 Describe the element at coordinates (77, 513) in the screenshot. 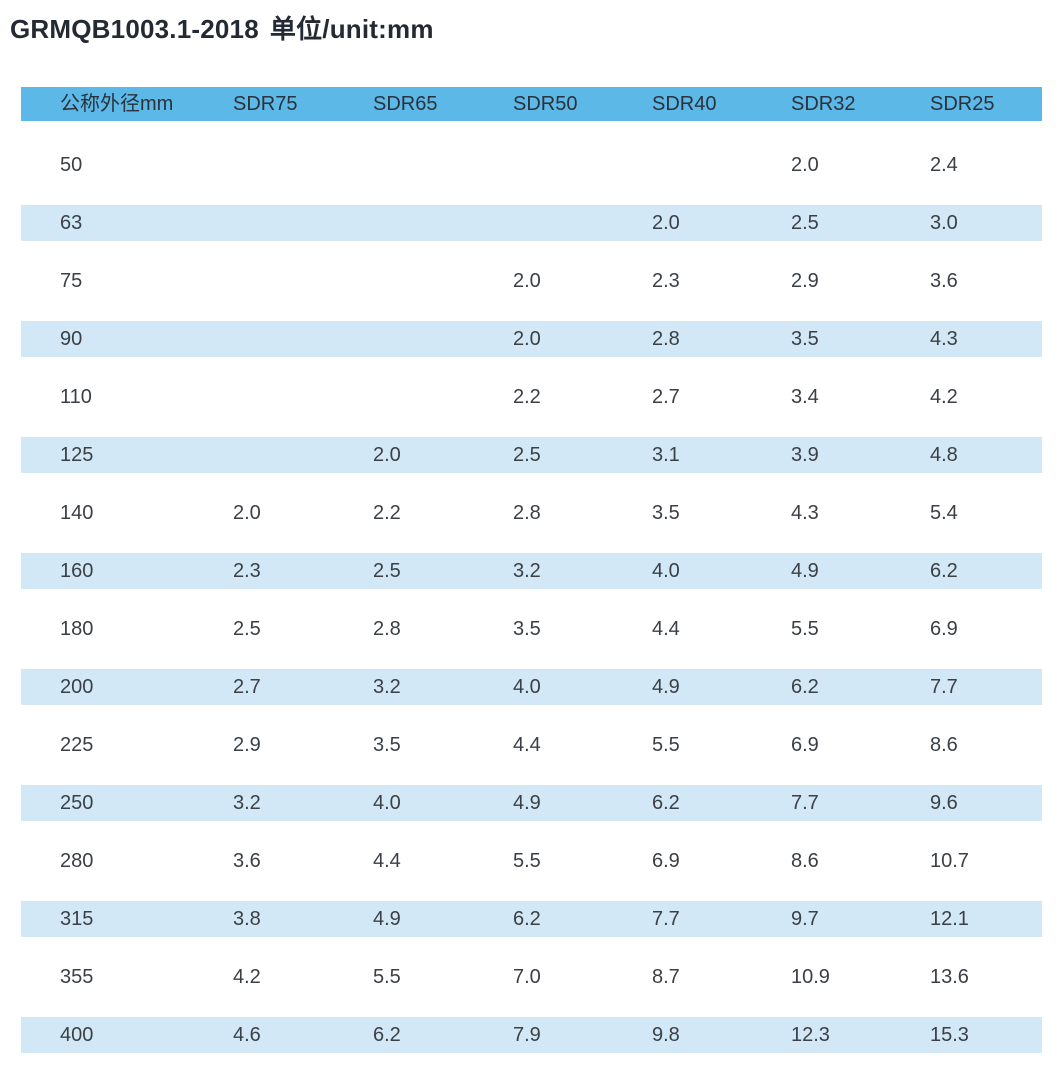

I see `table-cell: 140` at that location.